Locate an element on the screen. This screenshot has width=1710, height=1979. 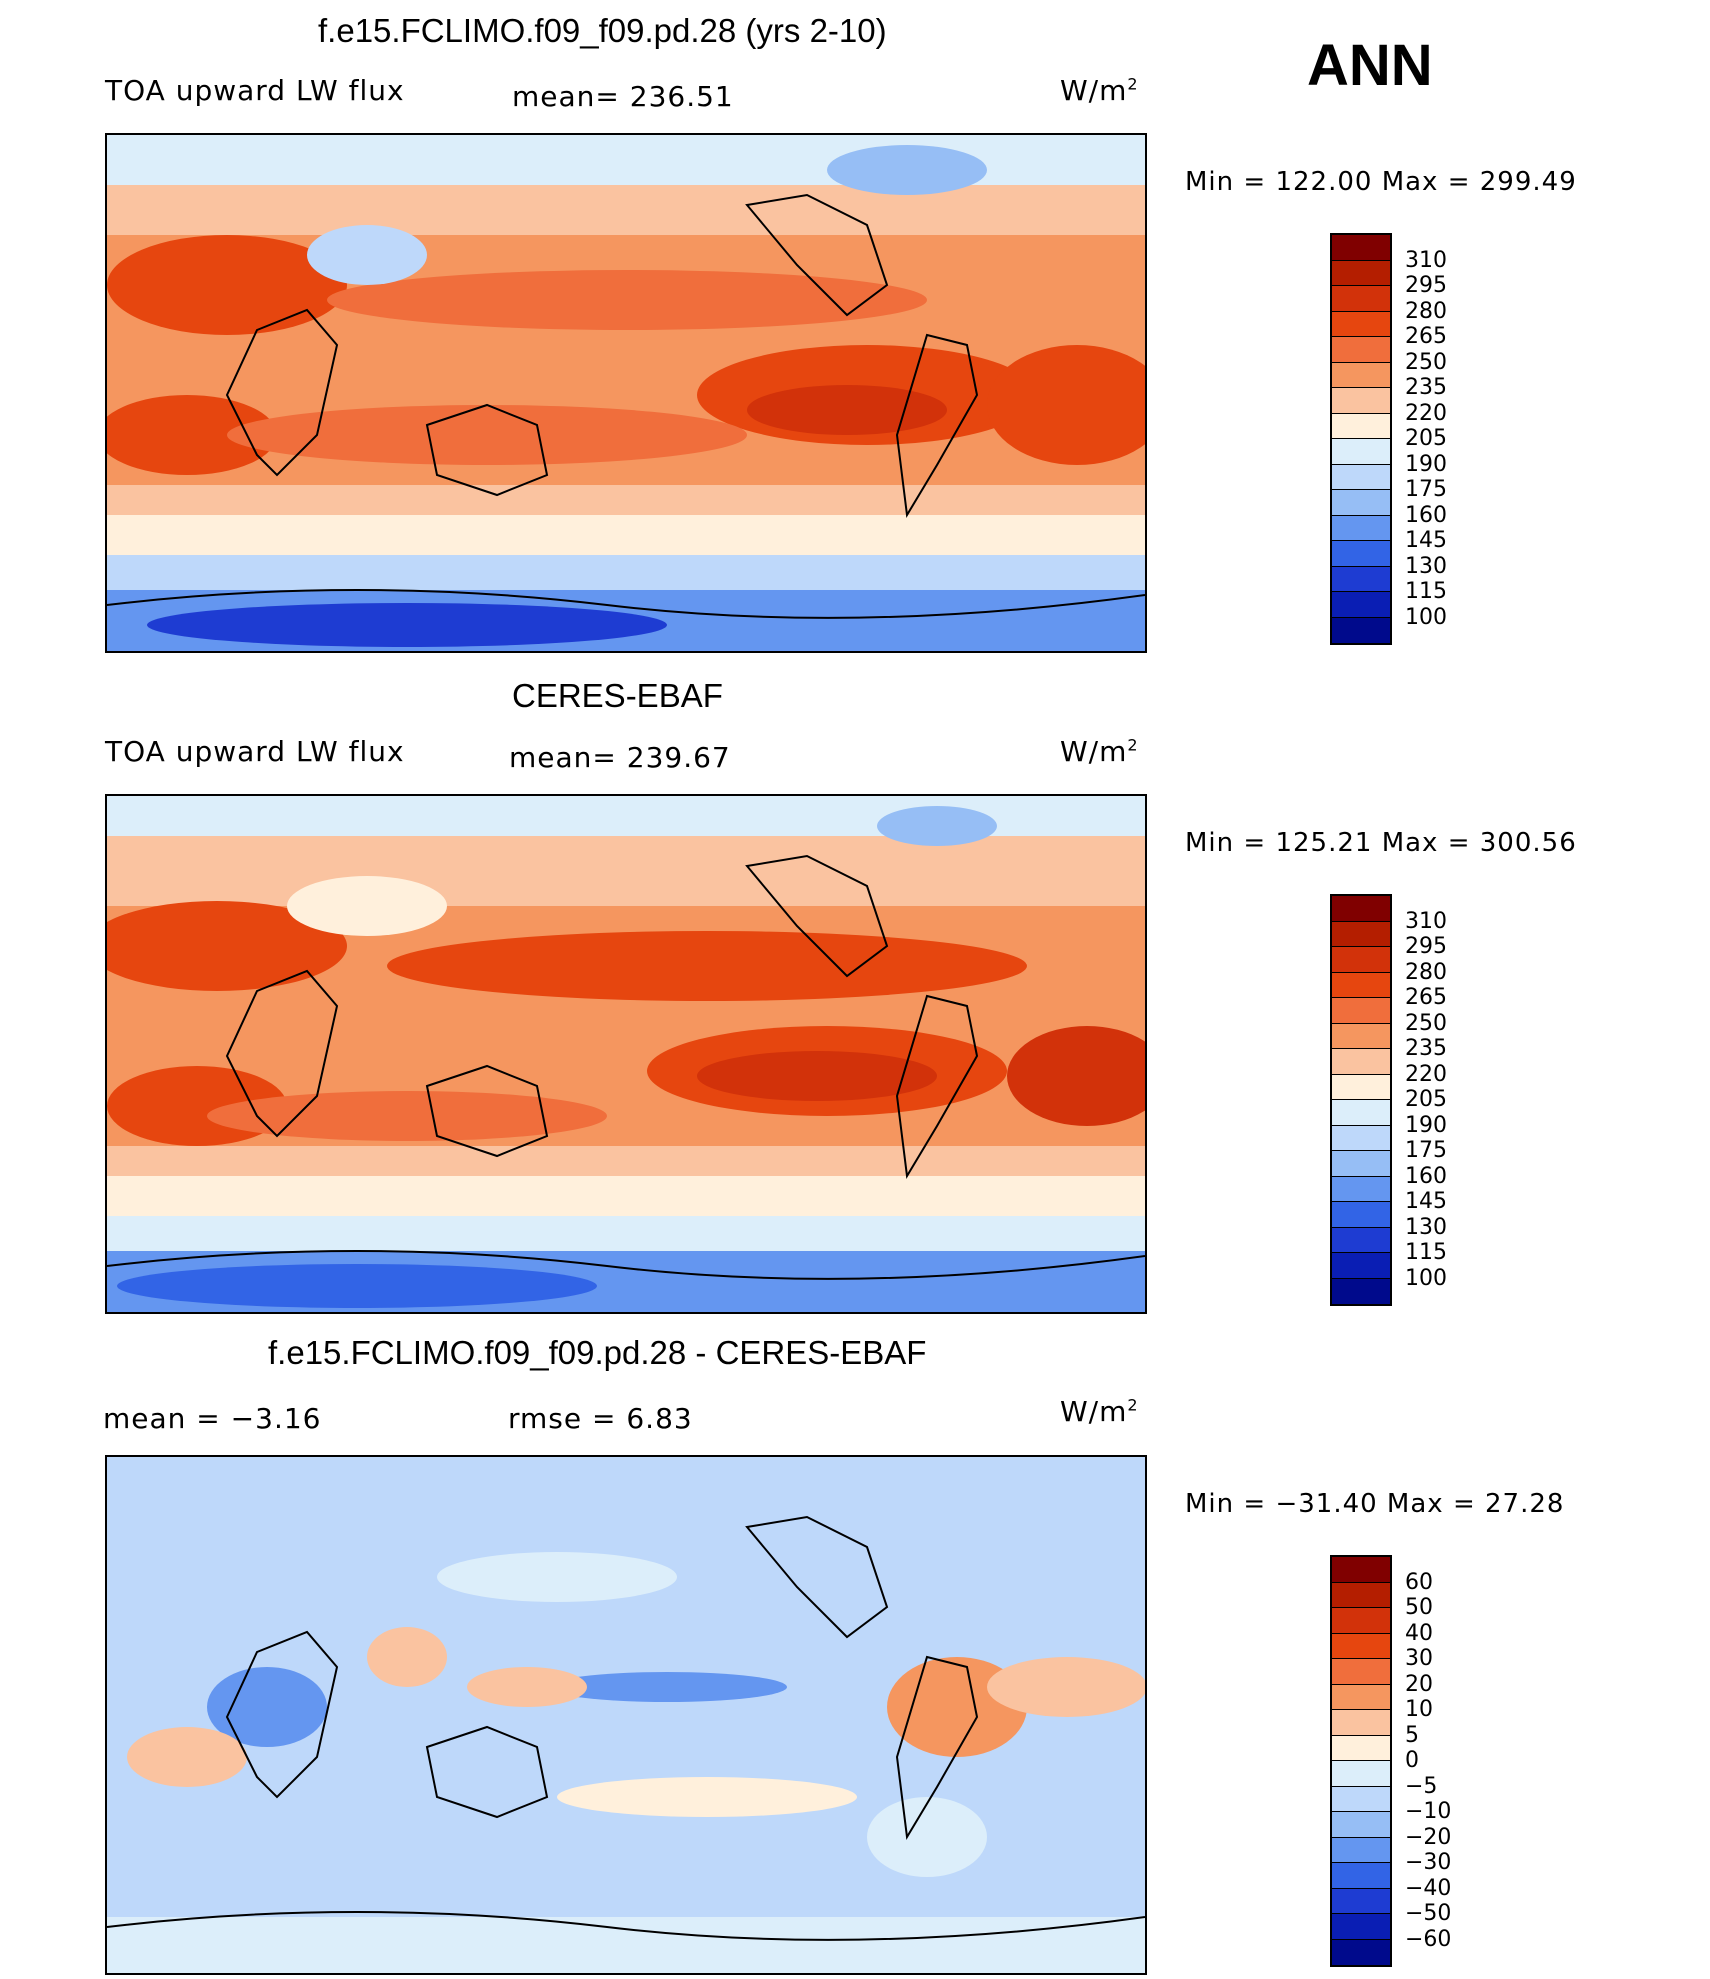
panel-2-minmax: Min = 125.21 Max = 300.56 is located at coordinates (1381, 843).